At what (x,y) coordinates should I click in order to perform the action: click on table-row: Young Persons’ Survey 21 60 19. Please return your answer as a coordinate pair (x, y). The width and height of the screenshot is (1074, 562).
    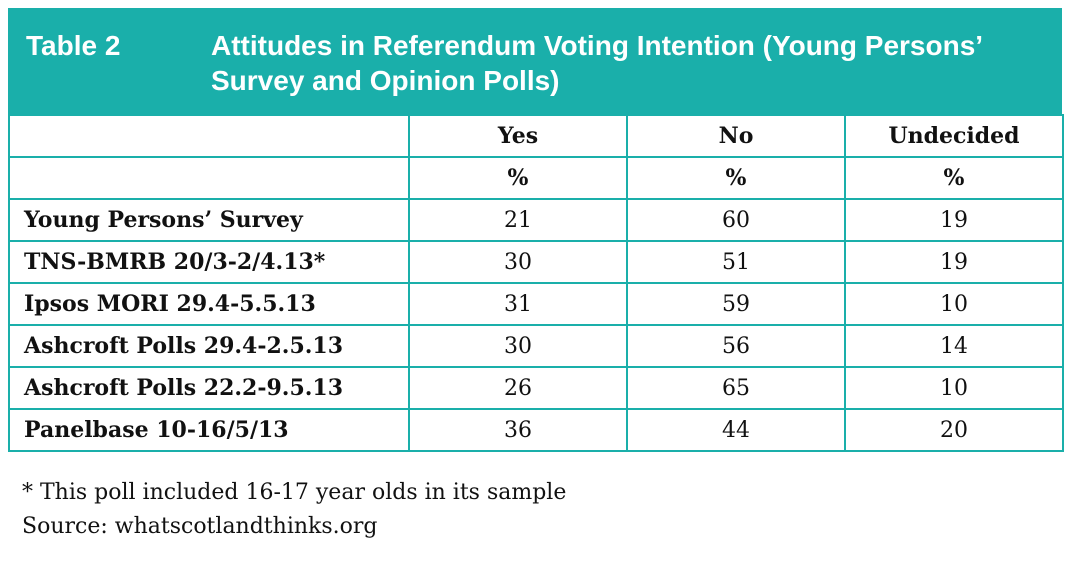
    Looking at the image, I should click on (536, 220).